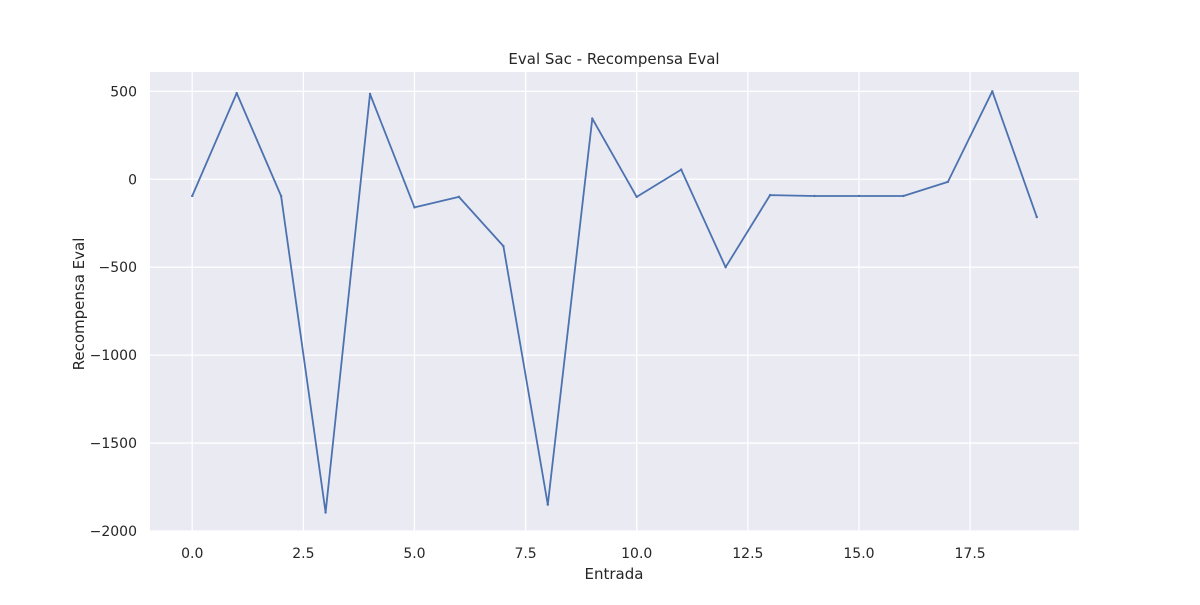  Describe the element at coordinates (747, 554) in the screenshot. I see `x-tick-label: 12.5` at that location.